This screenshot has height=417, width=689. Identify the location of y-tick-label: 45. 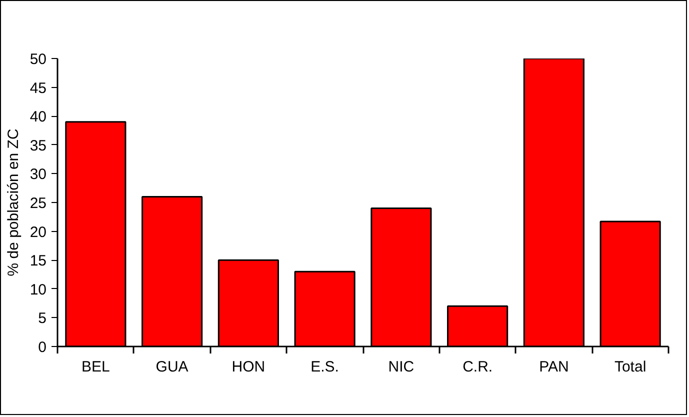
(38, 88).